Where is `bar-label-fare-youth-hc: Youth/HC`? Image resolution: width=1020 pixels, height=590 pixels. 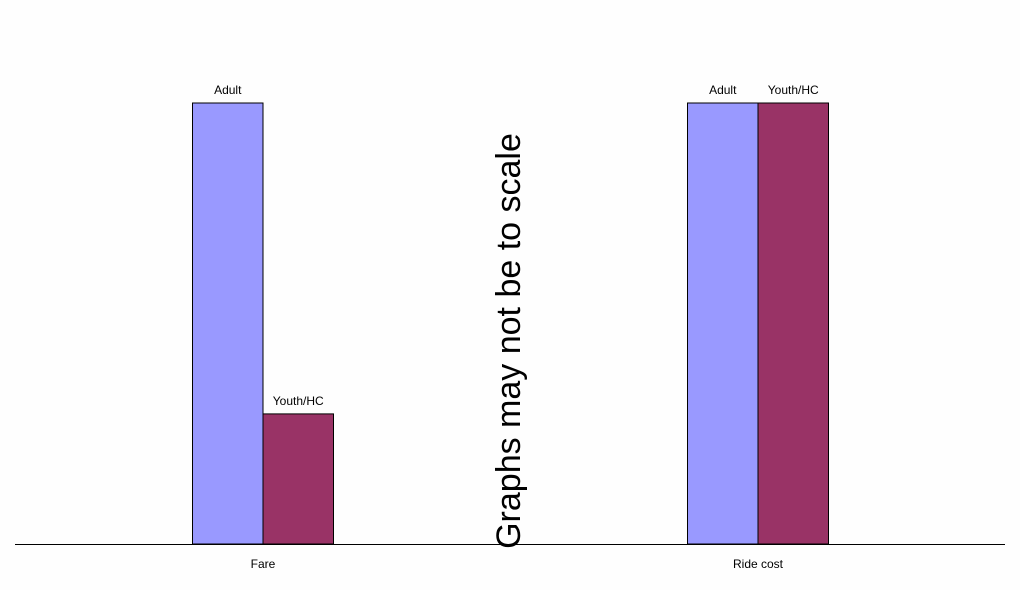 bar-label-fare-youth-hc: Youth/HC is located at coordinates (298, 401).